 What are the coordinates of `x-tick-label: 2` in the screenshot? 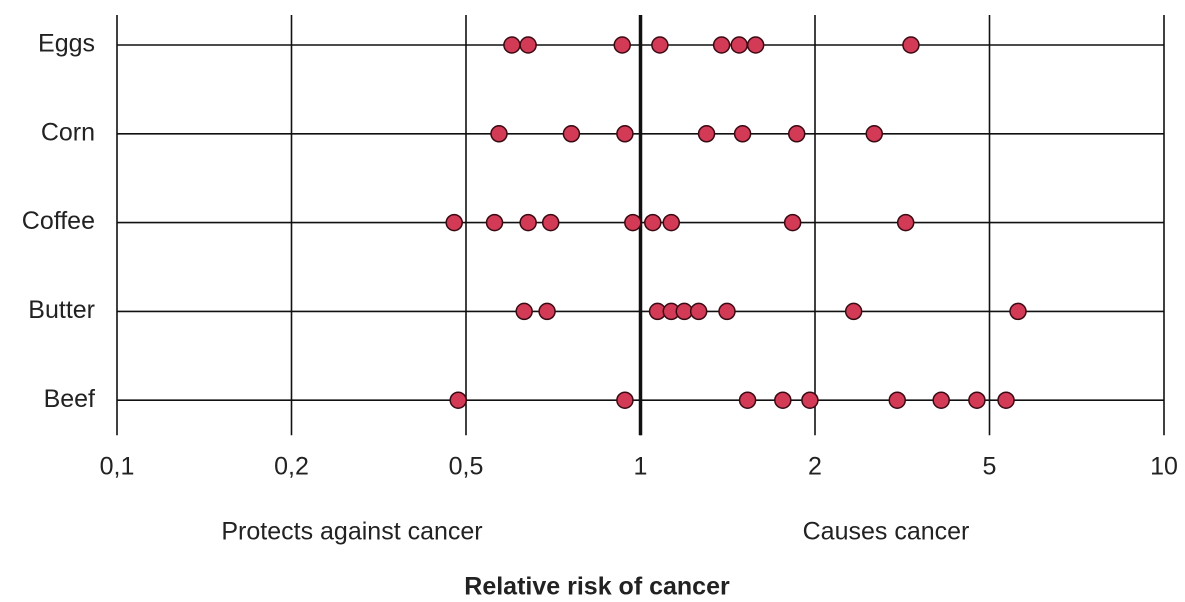 It's located at (815, 467).